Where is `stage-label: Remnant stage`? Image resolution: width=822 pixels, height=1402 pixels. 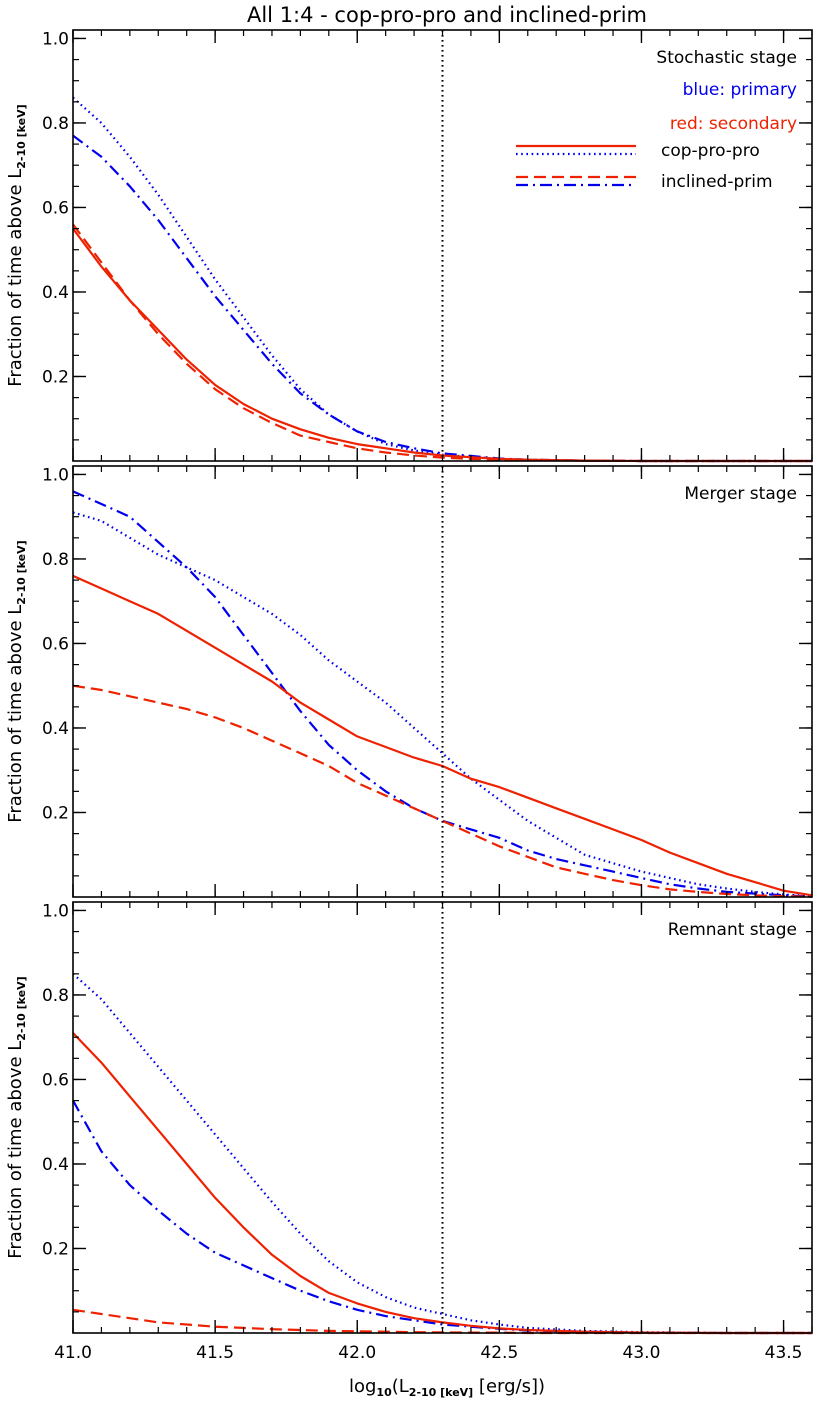
stage-label: Remnant stage is located at coordinates (732, 930).